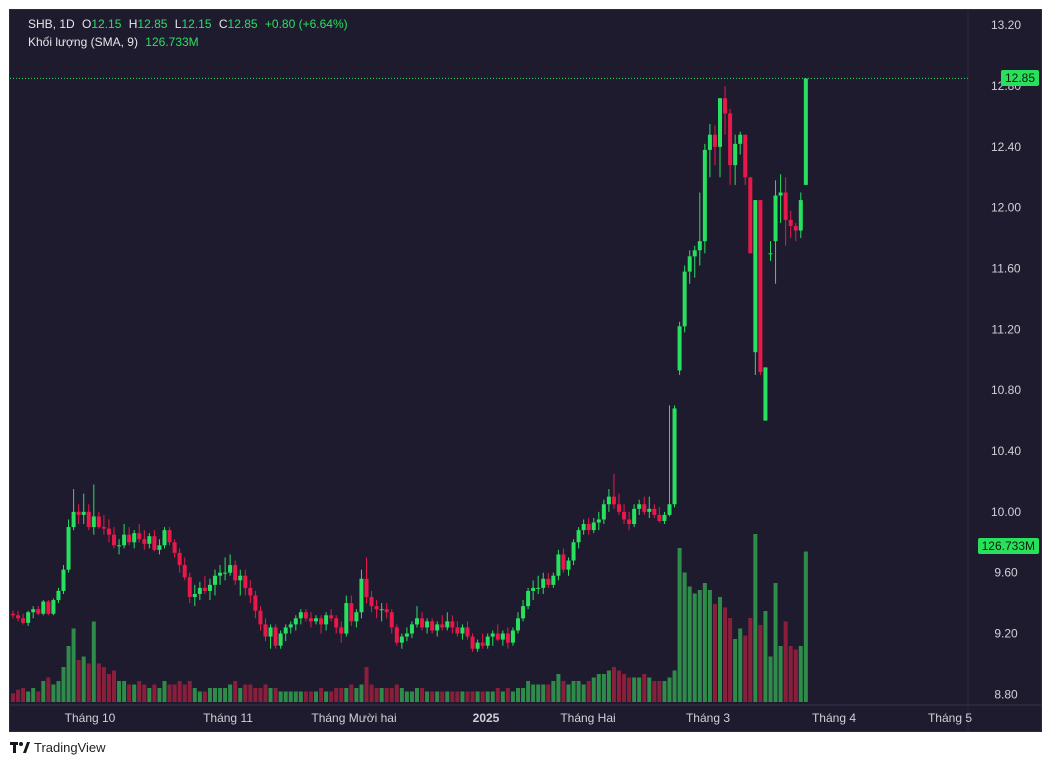 This screenshot has height=767, width=1051. I want to click on y-tick-label: 12.40, so click(1006, 147).